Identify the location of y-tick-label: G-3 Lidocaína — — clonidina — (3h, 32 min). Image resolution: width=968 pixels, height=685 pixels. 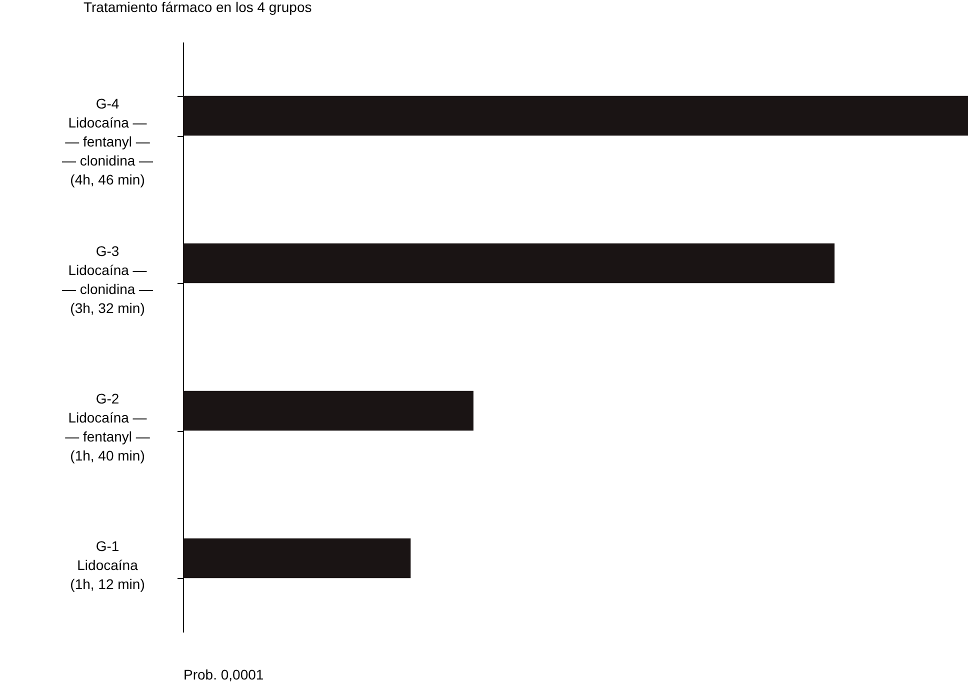
(108, 279).